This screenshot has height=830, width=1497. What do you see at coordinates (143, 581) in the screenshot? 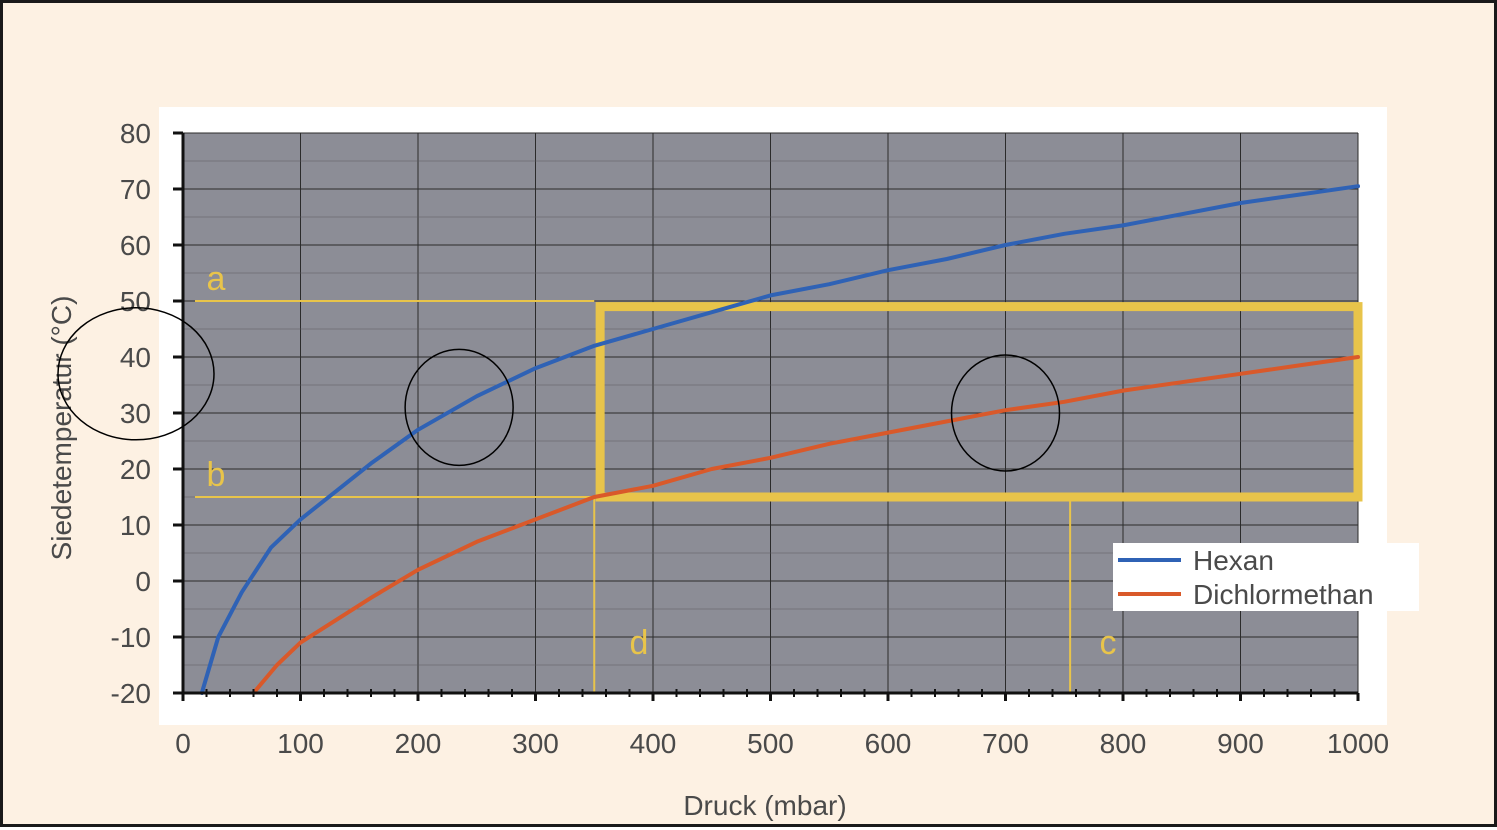
I see `y-tick-label: 0` at bounding box center [143, 581].